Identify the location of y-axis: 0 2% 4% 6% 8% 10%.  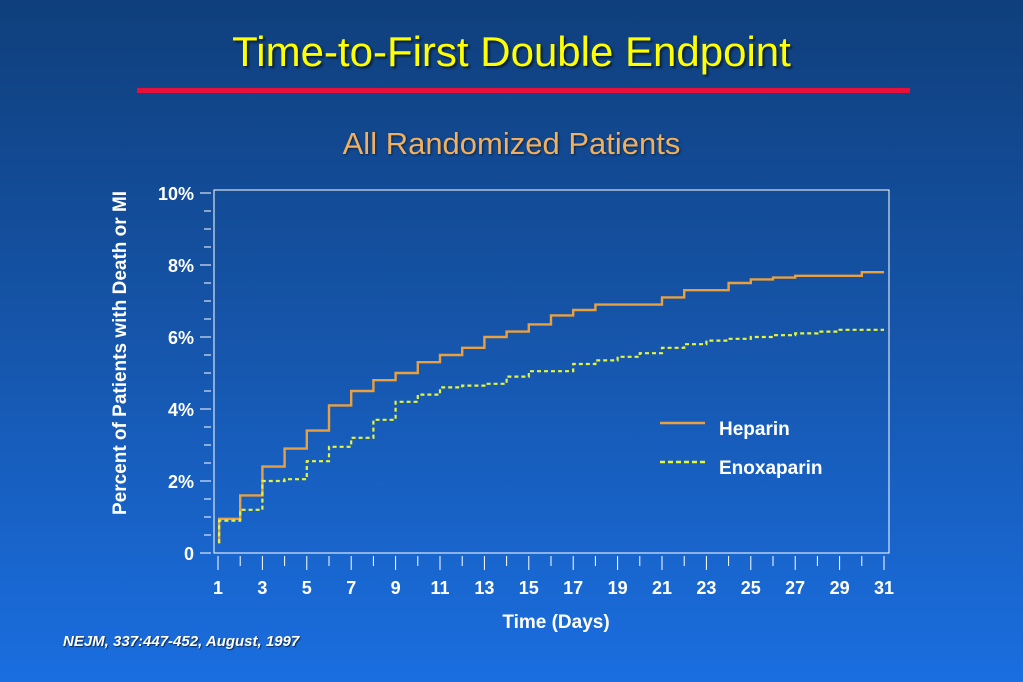
(184, 374).